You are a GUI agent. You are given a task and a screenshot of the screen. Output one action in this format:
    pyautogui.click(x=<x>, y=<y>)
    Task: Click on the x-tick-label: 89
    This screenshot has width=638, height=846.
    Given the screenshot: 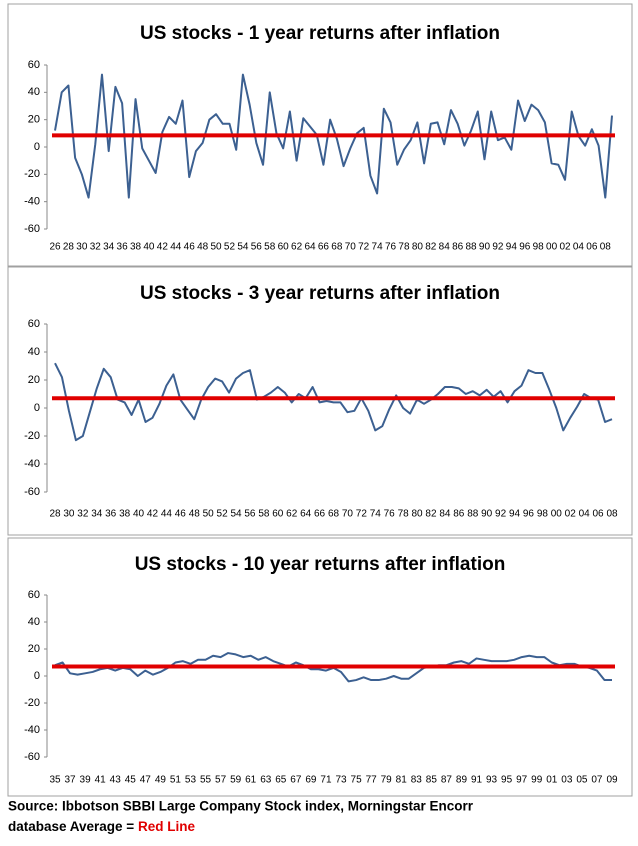 What is the action you would take?
    pyautogui.click(x=462, y=780)
    